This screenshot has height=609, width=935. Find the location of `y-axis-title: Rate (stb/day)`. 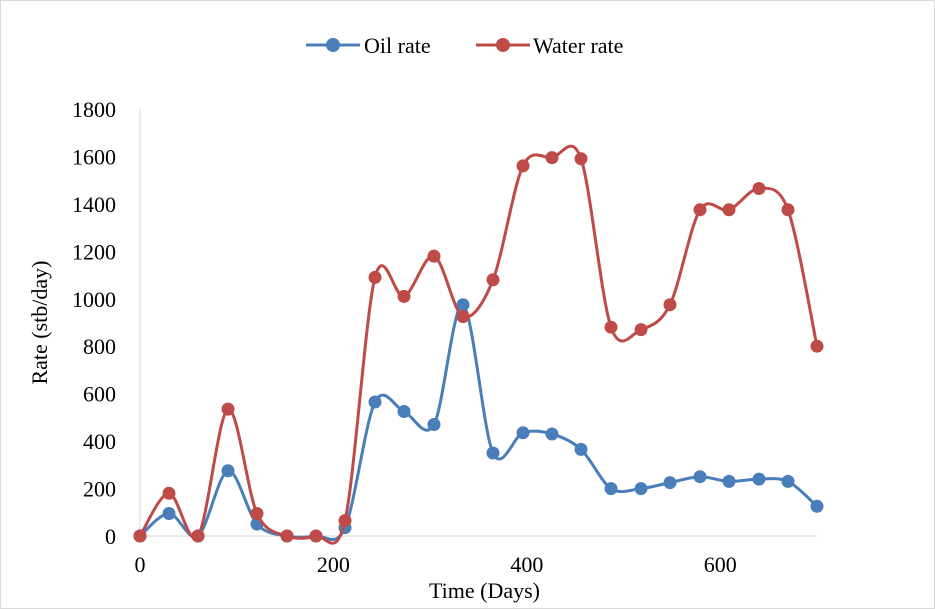

y-axis-title: Rate (stb/day) is located at coordinates (39, 322).